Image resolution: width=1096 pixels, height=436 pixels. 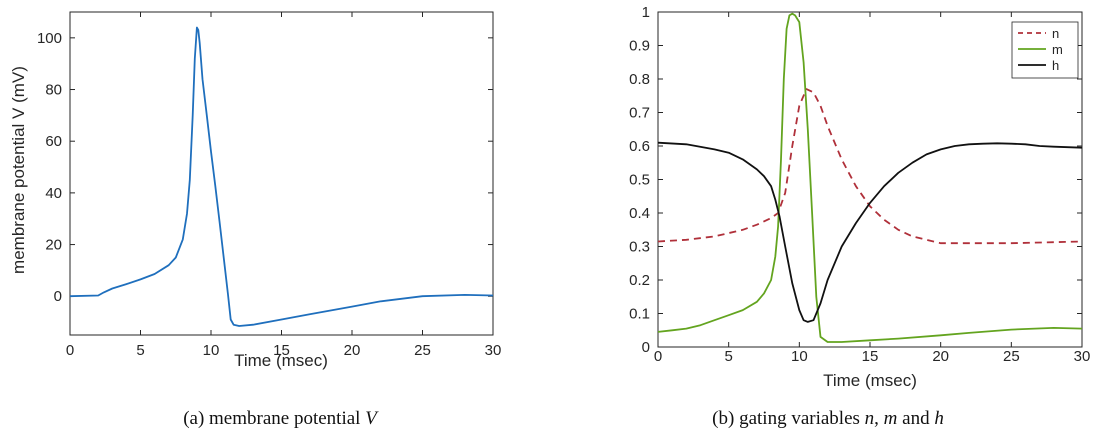 I want to click on panel-b-x-tick-labels: 0 5 10 15 20 25 30, so click(x=872, y=356).